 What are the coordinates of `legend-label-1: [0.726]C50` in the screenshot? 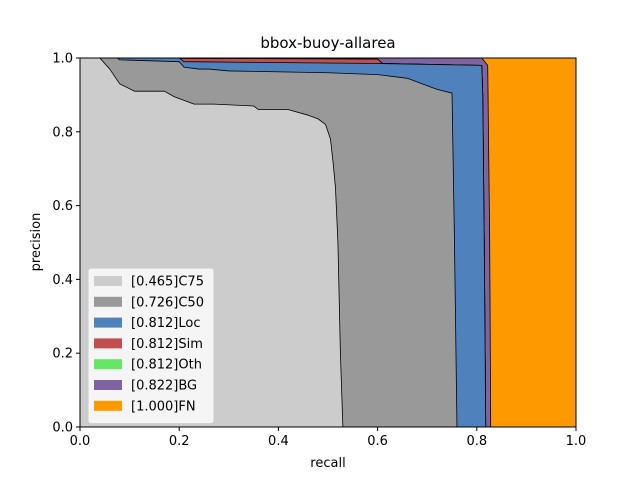 It's located at (167, 302).